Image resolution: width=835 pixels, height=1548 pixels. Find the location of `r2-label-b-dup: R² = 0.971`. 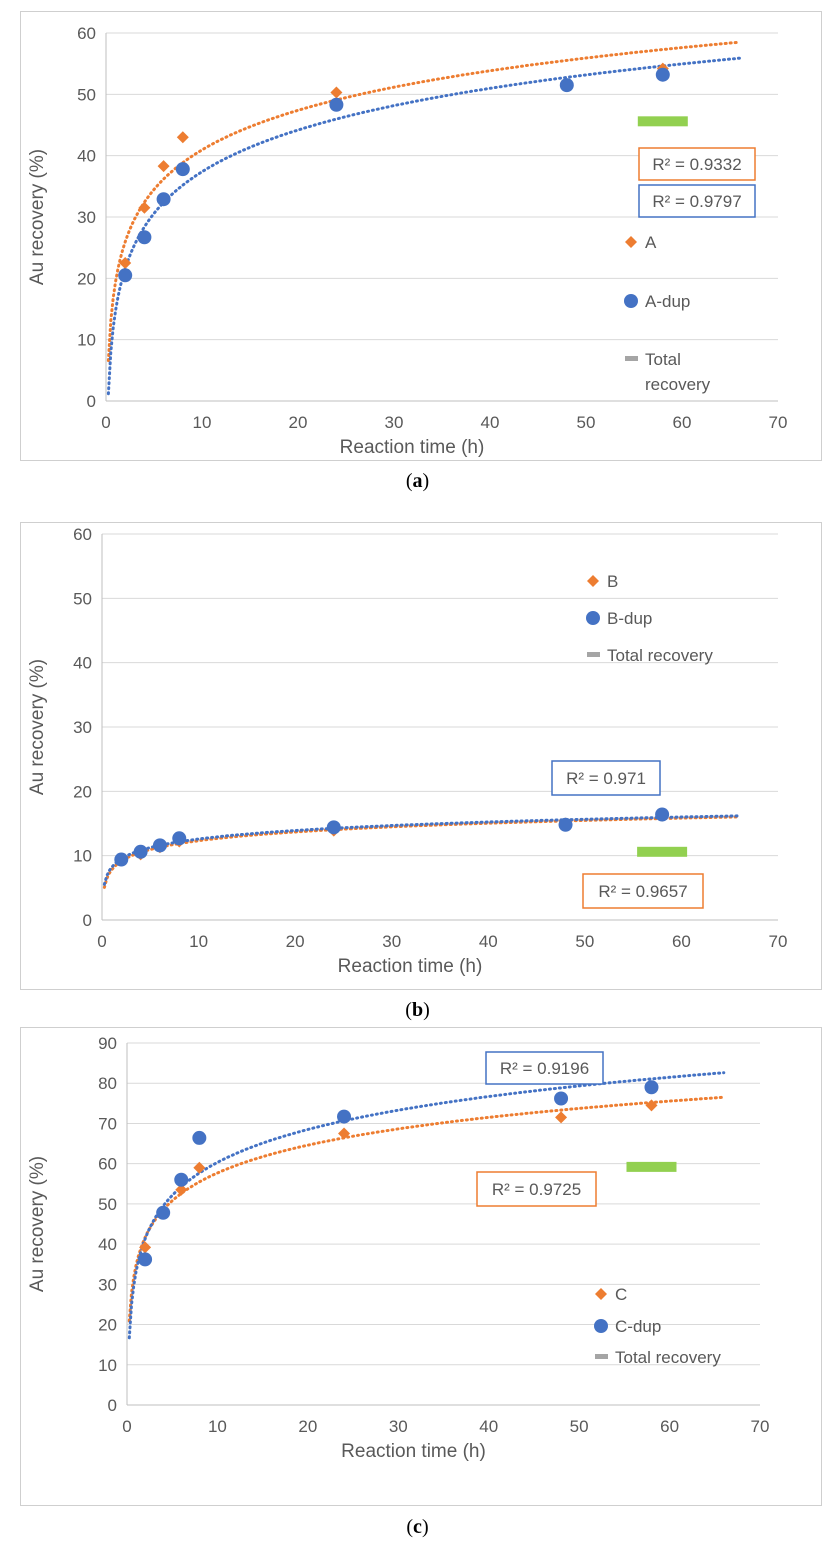

r2-label-b-dup: R² = 0.971 is located at coordinates (606, 778).